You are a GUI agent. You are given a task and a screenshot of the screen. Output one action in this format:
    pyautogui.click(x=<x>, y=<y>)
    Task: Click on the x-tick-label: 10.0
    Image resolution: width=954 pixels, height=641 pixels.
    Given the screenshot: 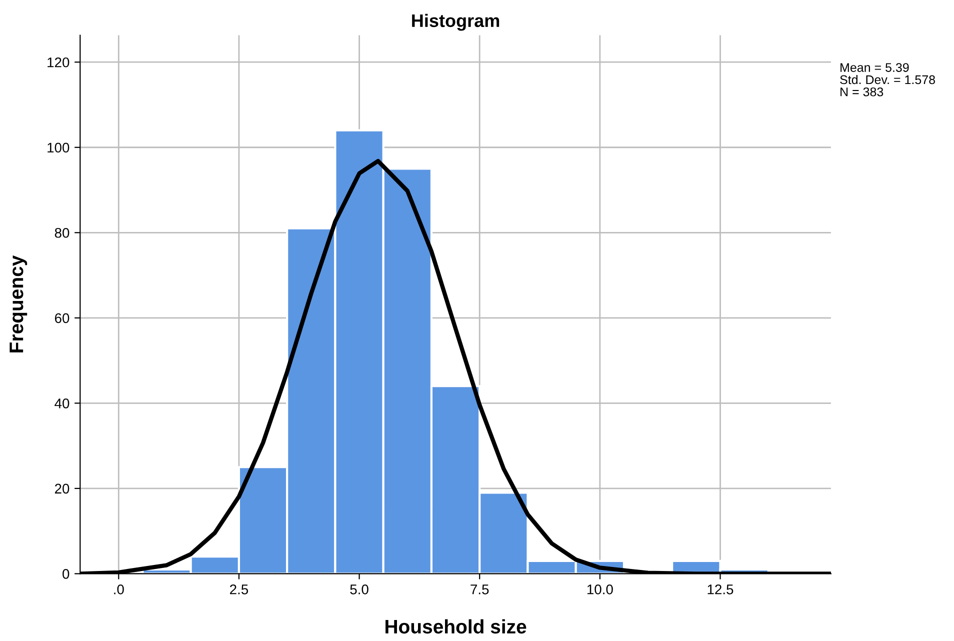 What is the action you would take?
    pyautogui.click(x=600, y=589)
    